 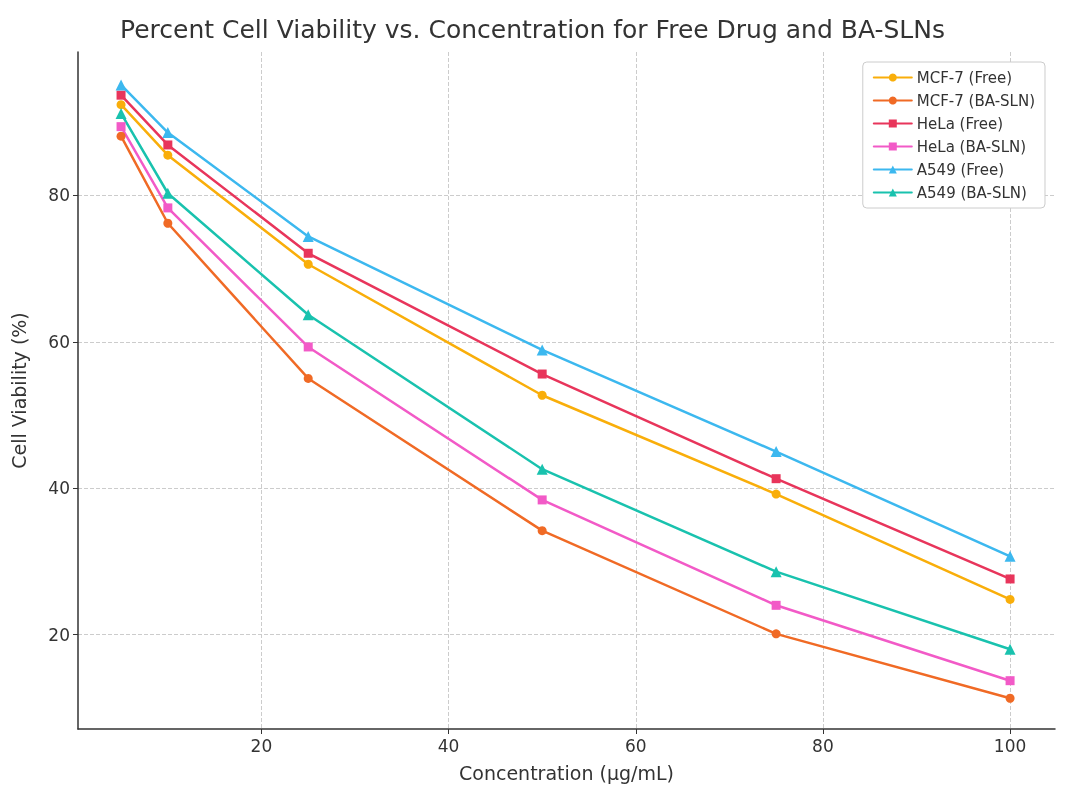 What do you see at coordinates (261, 745) in the screenshot?
I see `x-tick-label: 20` at bounding box center [261, 745].